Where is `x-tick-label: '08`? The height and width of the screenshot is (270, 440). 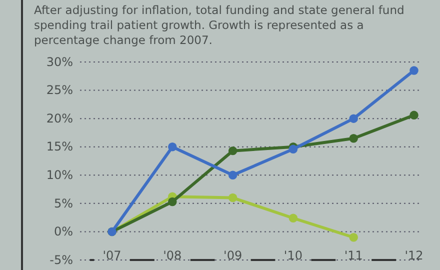 x-tick-label: '08 is located at coordinates (172, 255).